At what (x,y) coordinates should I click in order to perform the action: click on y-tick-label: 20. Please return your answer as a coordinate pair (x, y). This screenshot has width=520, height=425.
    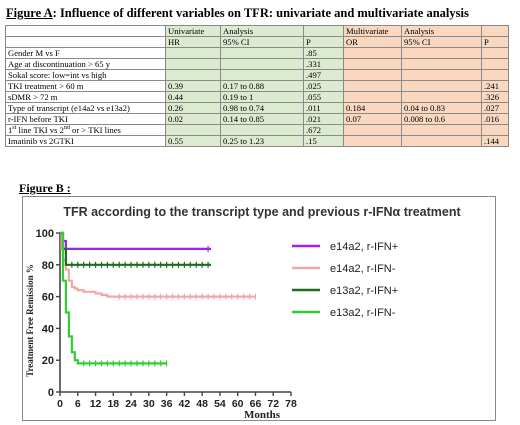
    Looking at the image, I should click on (48, 361).